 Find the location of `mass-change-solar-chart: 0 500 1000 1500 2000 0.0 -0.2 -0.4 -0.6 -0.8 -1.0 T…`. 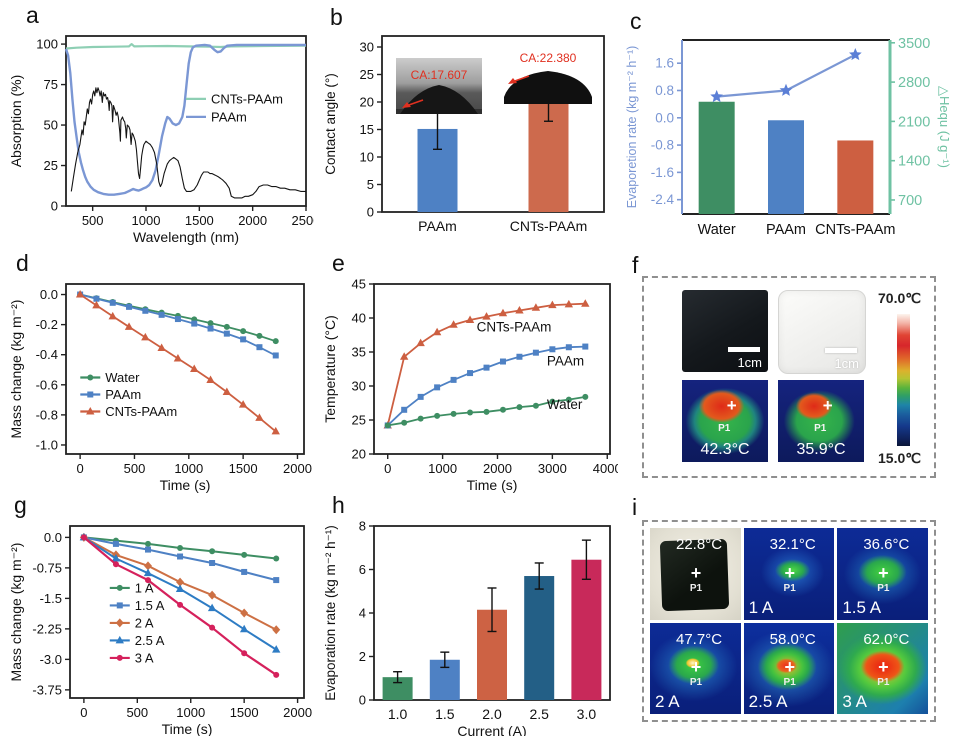

mass-change-solar-chart: 0 500 1000 1500 2000 0.0 -0.2 -0.4 -0.6 -0.8 -1.0 T… is located at coordinates (160, 386).